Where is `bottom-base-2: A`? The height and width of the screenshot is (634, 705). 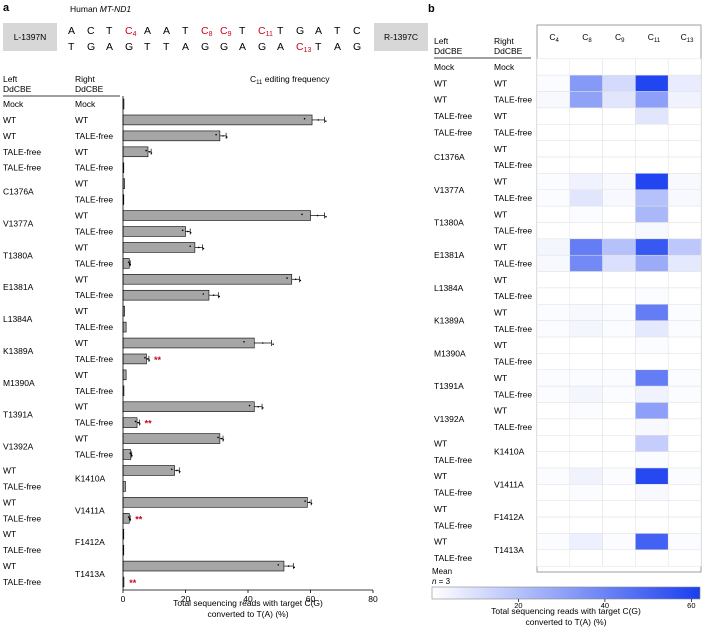 bottom-base-2: A is located at coordinates (109, 47).